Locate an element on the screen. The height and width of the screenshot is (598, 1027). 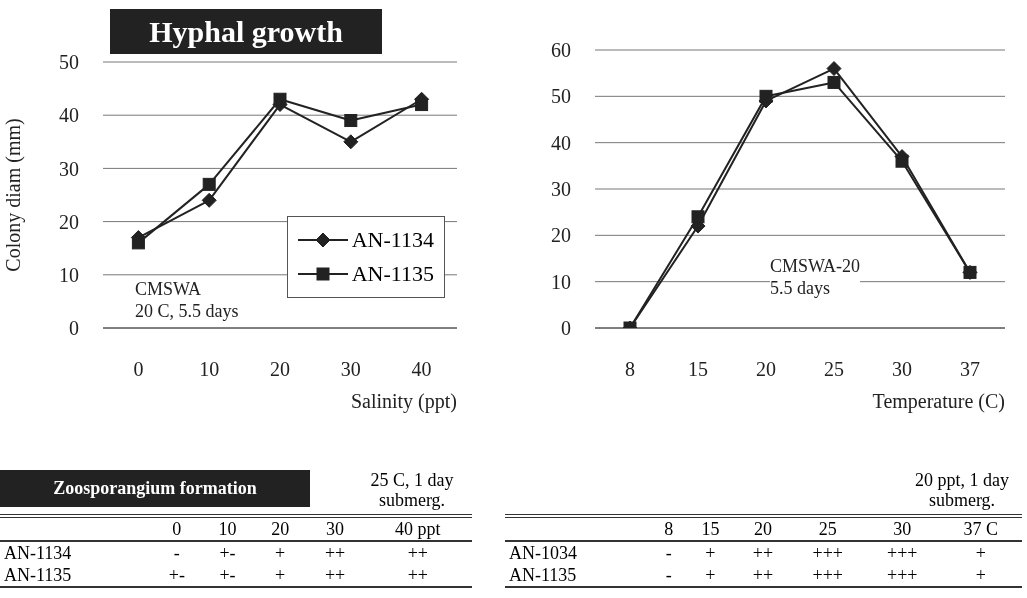
x-tick-label: 37 is located at coordinates (970, 369).